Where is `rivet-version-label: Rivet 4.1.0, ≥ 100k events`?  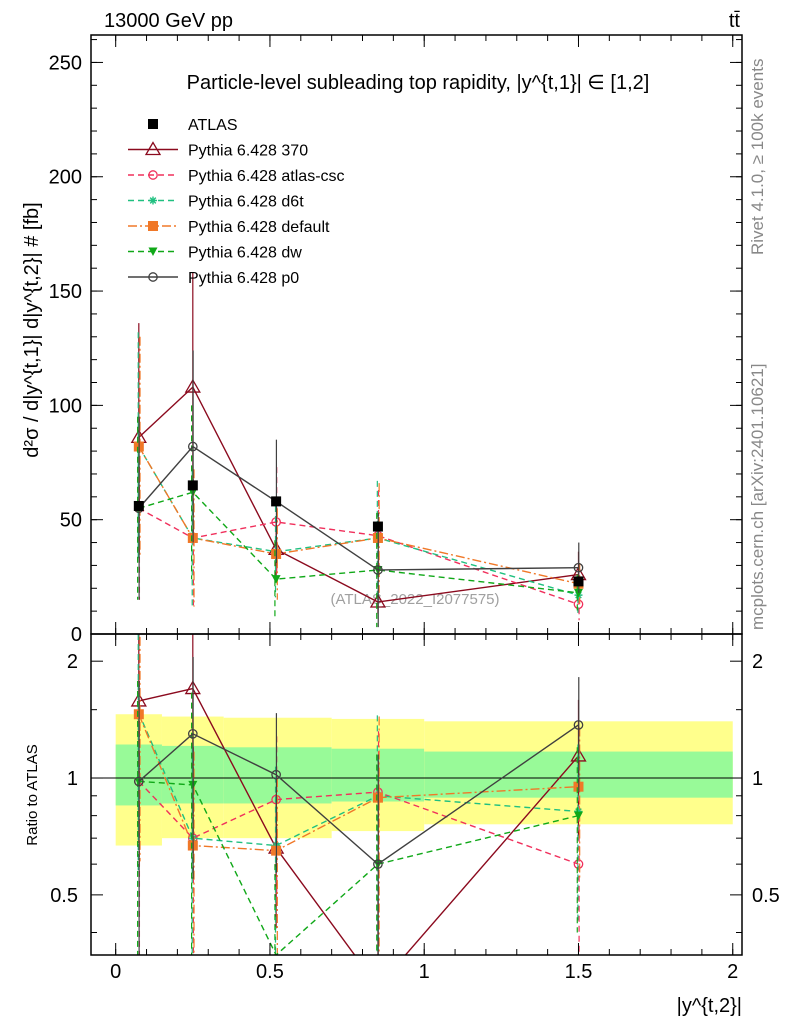 rivet-version-label: Rivet 4.1.0, ≥ 100k events is located at coordinates (757, 157).